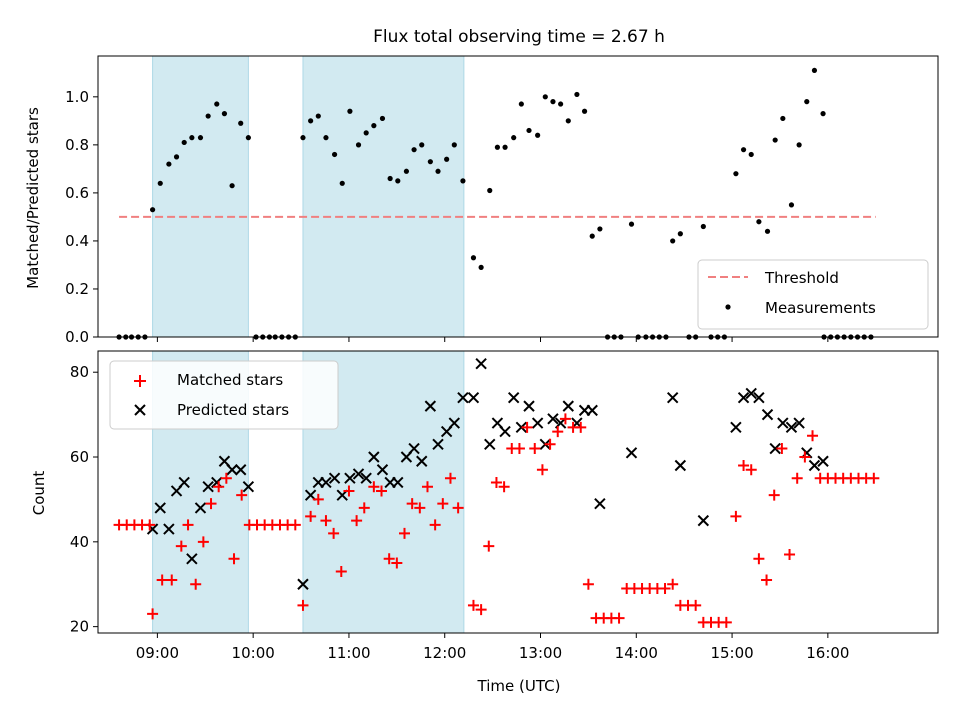  I want to click on chart-title: Flux total observing time = 2.67 h, so click(519, 37).